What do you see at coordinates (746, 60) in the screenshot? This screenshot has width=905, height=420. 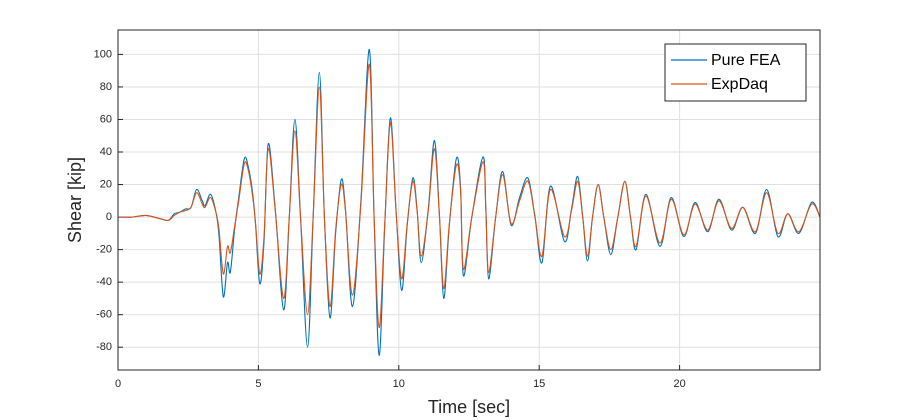 I see `legend-label: Pure FEA` at bounding box center [746, 60].